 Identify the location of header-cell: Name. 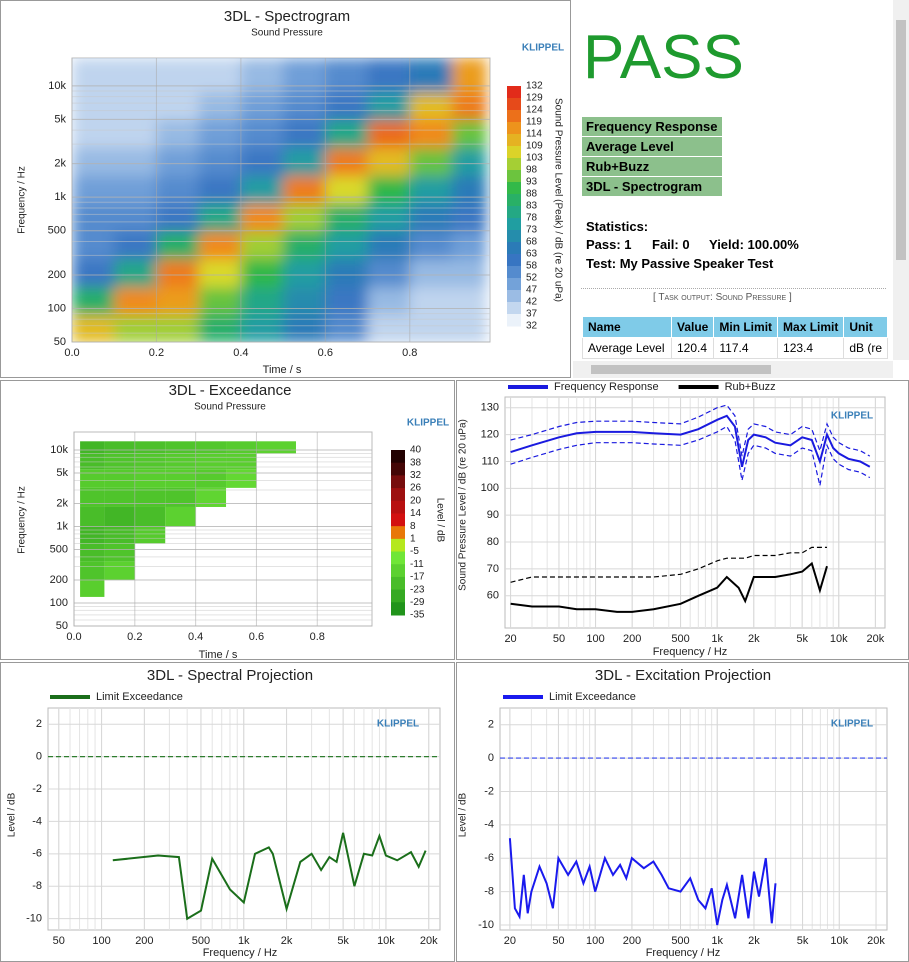
(627, 327).